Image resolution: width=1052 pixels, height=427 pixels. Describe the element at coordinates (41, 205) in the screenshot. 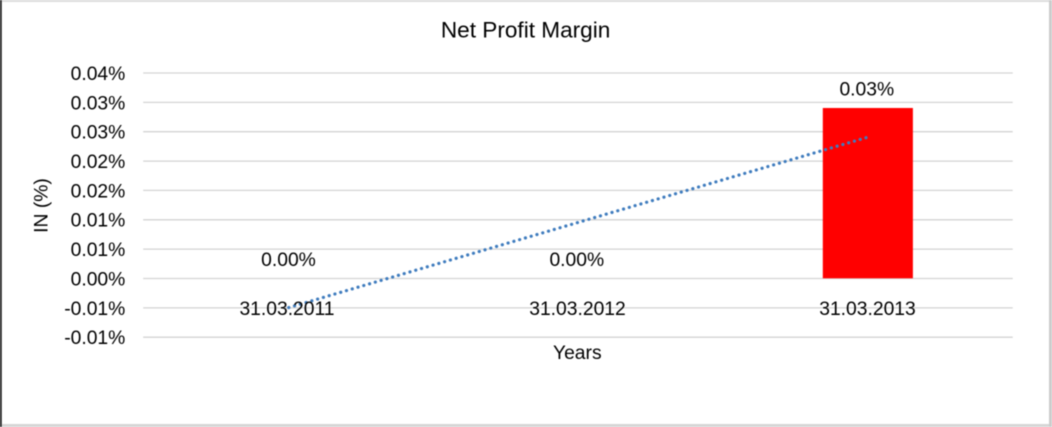

I see `svg-text: IN (%)` at that location.